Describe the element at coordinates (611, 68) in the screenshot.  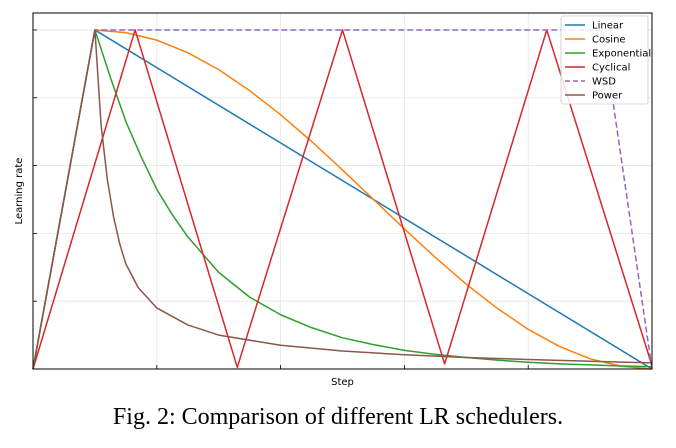
I see `legend-label-cyclical: Cyclical` at that location.